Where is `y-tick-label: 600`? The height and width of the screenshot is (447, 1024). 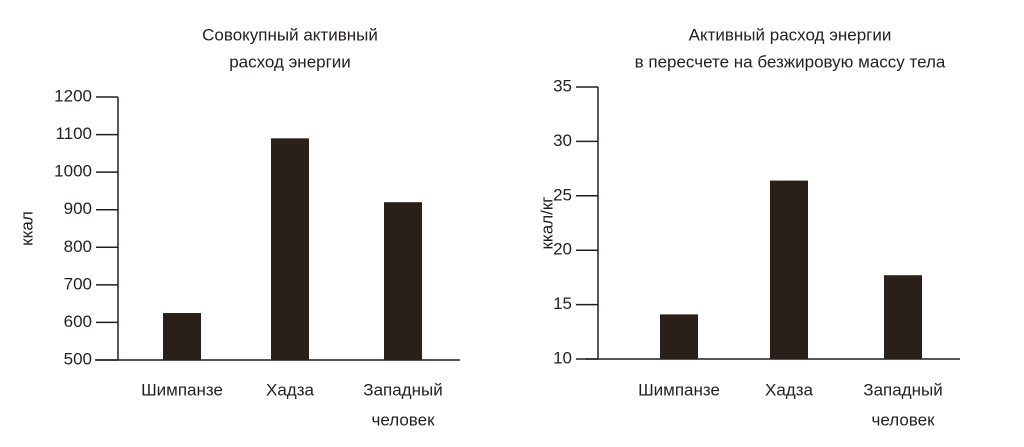 y-tick-label: 600 is located at coordinates (78, 321).